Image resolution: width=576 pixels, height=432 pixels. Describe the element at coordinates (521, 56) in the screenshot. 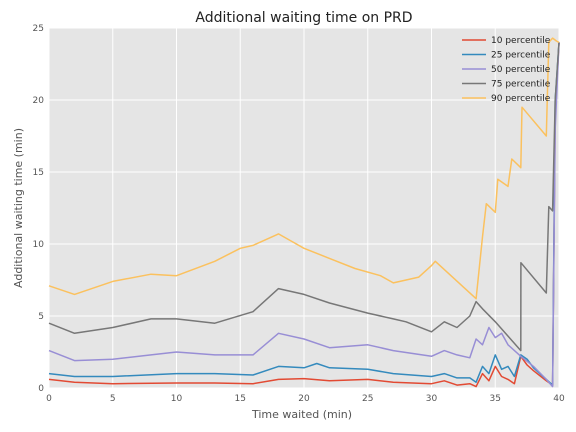

I see `legend-label: 25 percentile` at that location.